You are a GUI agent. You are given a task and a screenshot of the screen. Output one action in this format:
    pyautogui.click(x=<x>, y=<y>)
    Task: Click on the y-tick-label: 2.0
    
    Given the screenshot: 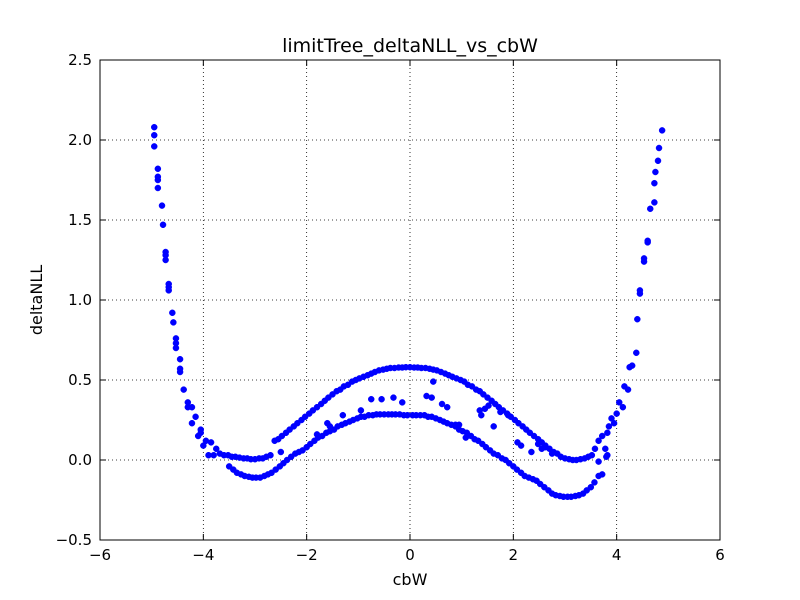 What is the action you would take?
    pyautogui.click(x=80, y=140)
    